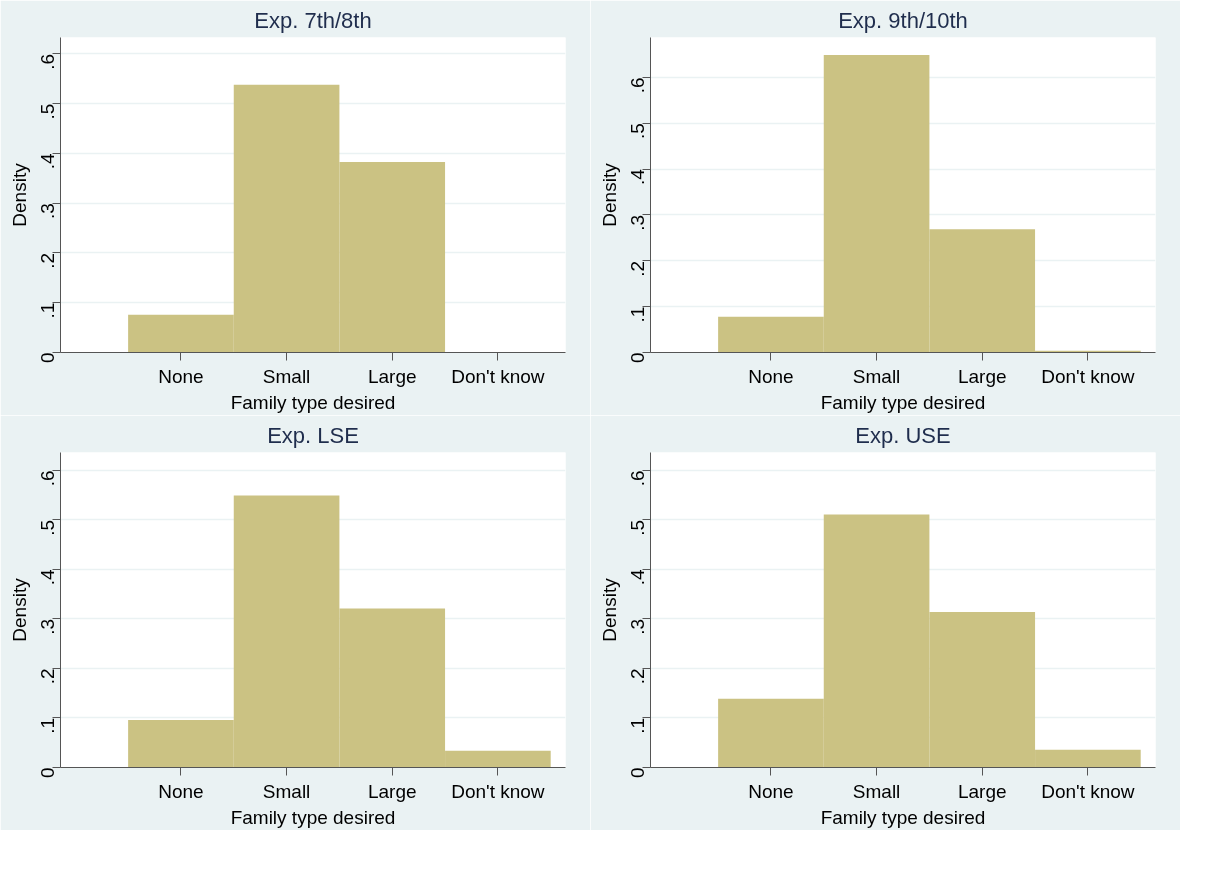  What do you see at coordinates (313, 20) in the screenshot?
I see `chart-title: Exp. 7th/8th` at bounding box center [313, 20].